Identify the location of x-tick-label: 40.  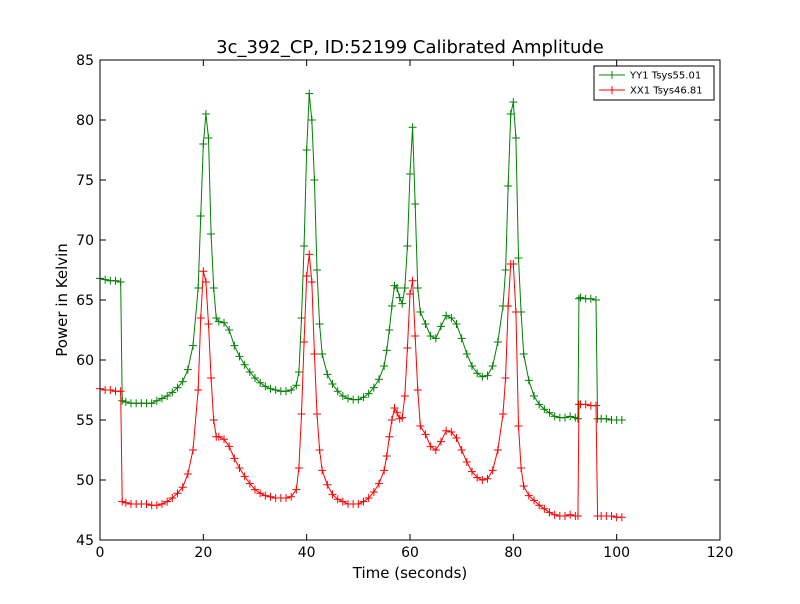
(307, 553).